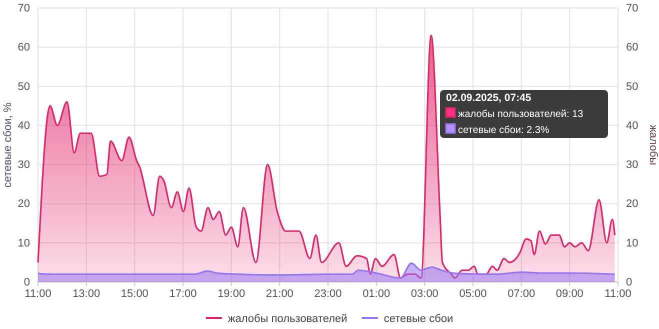  What do you see at coordinates (24, 48) in the screenshot?
I see `y-tick-label: 60` at bounding box center [24, 48].